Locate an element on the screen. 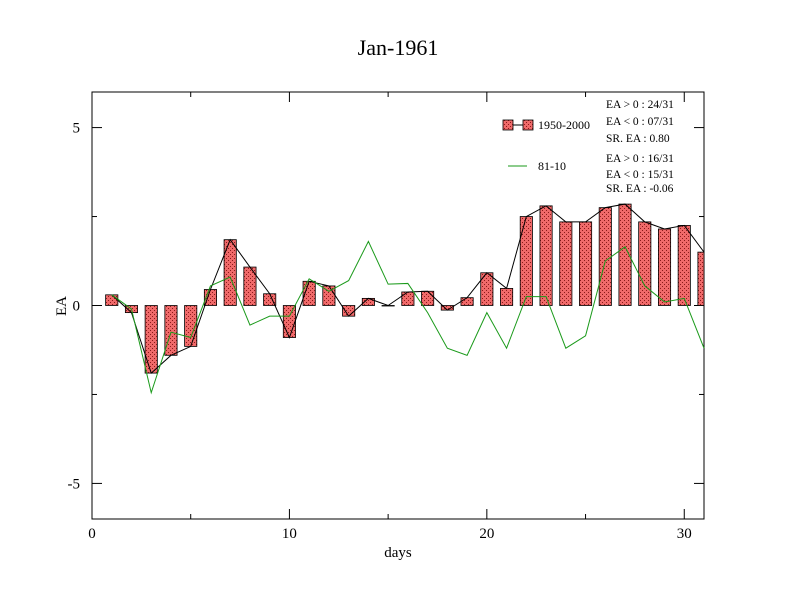  x-axis-label: days is located at coordinates (398, 553).